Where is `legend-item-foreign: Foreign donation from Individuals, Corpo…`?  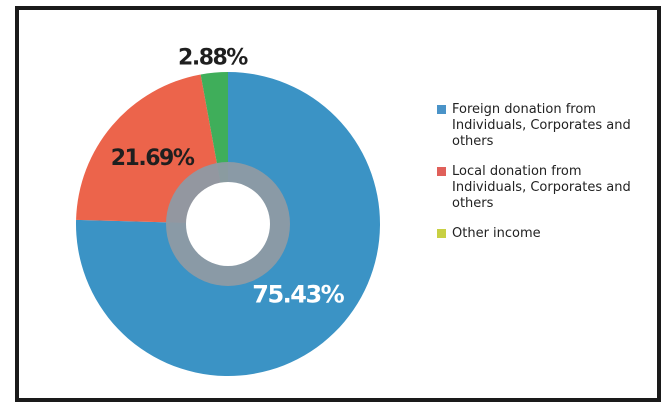 legend-item-foreign: Foreign donation from Individuals, Corpo… is located at coordinates (537, 126).